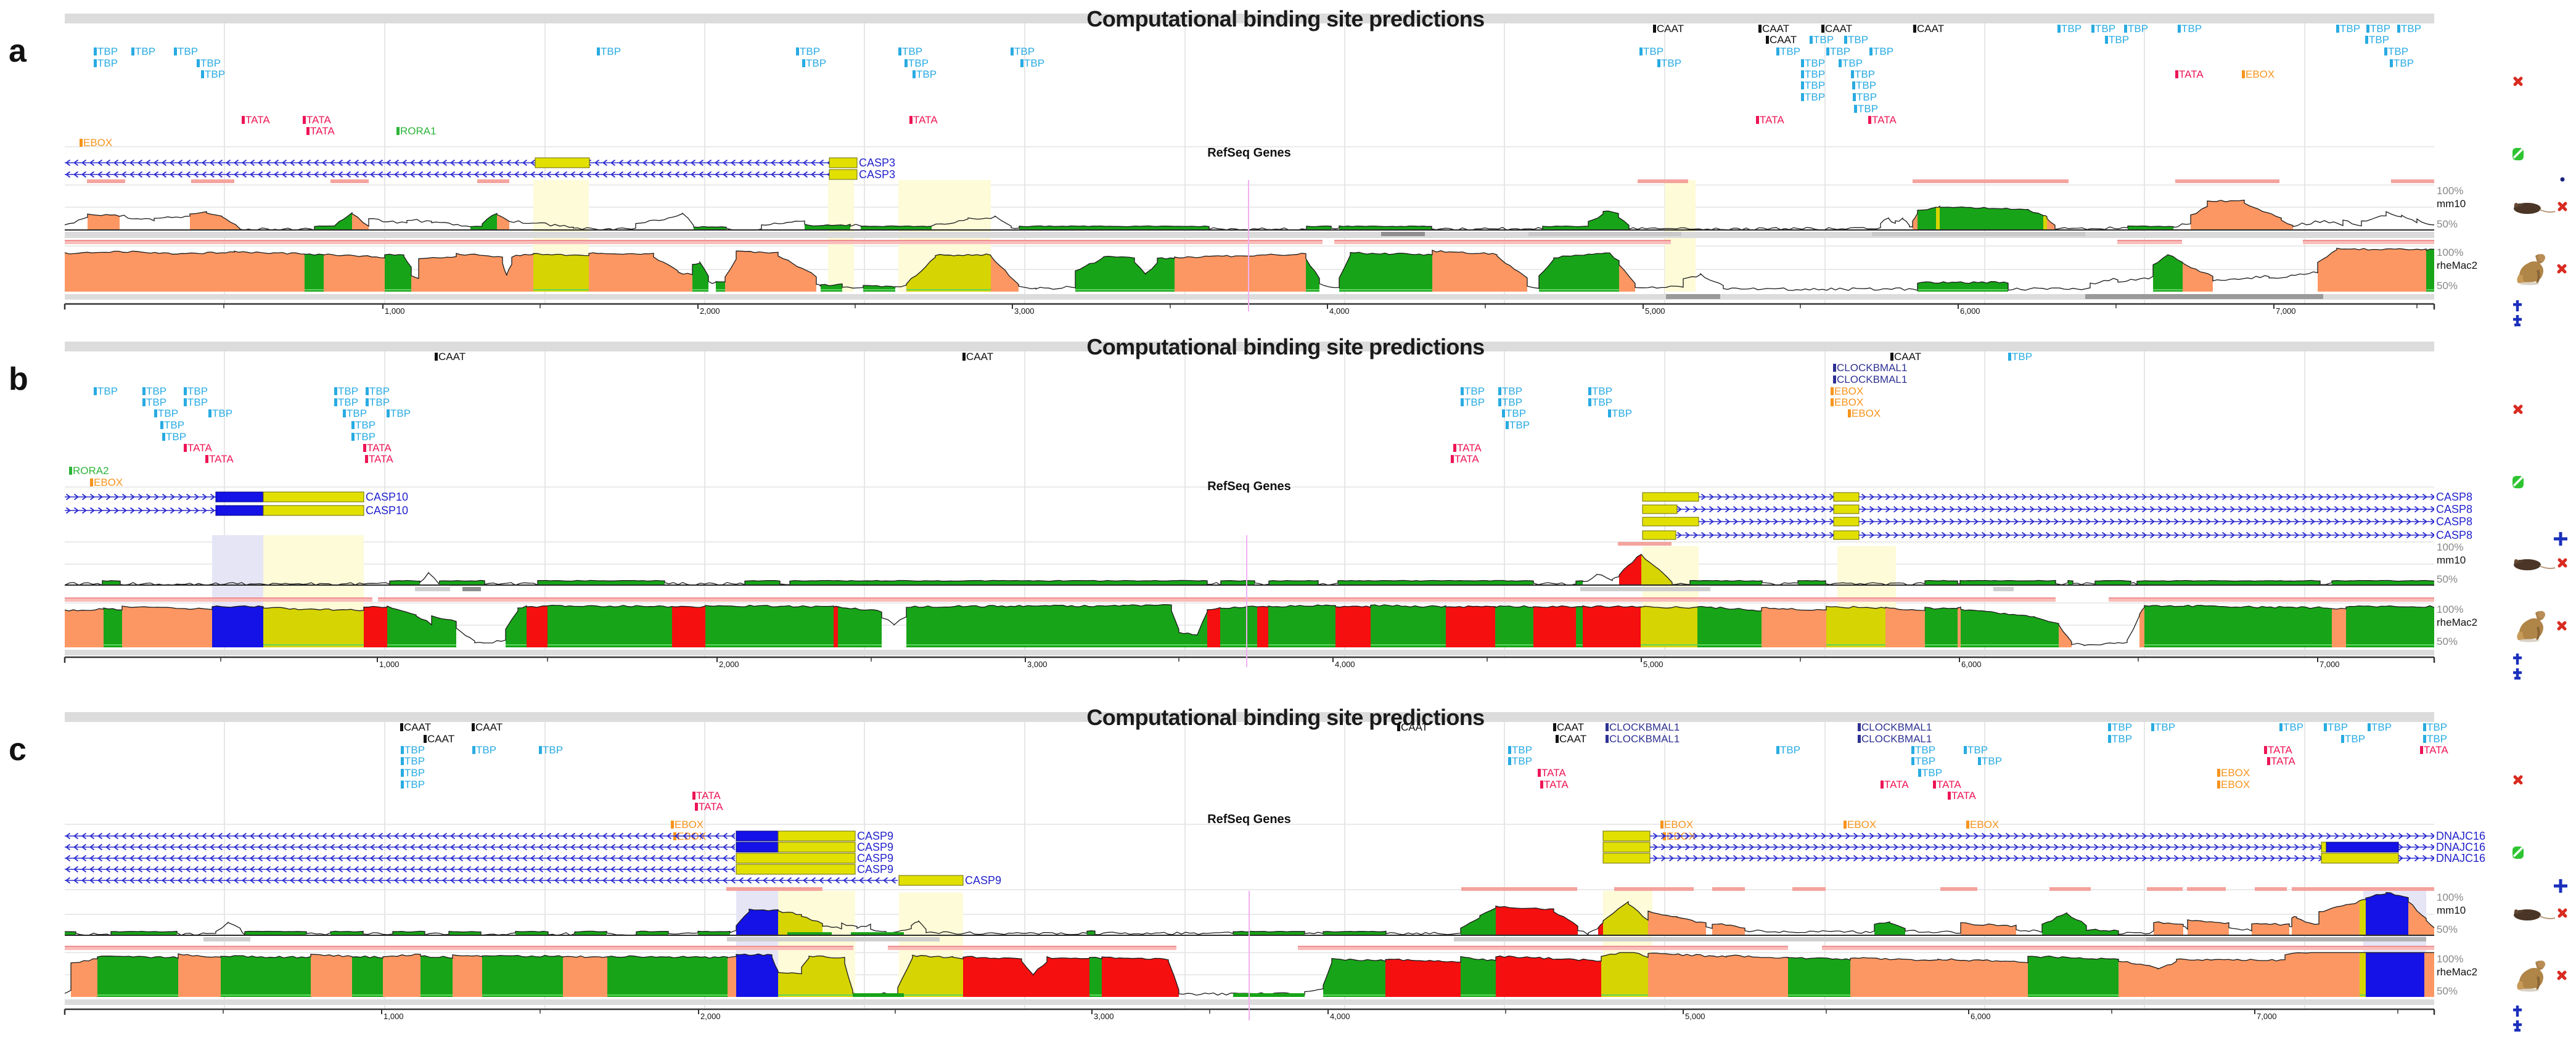 The width and height of the screenshot is (2576, 1037). I want to click on svg-text: CLOCKBMAL1, so click(1872, 379).